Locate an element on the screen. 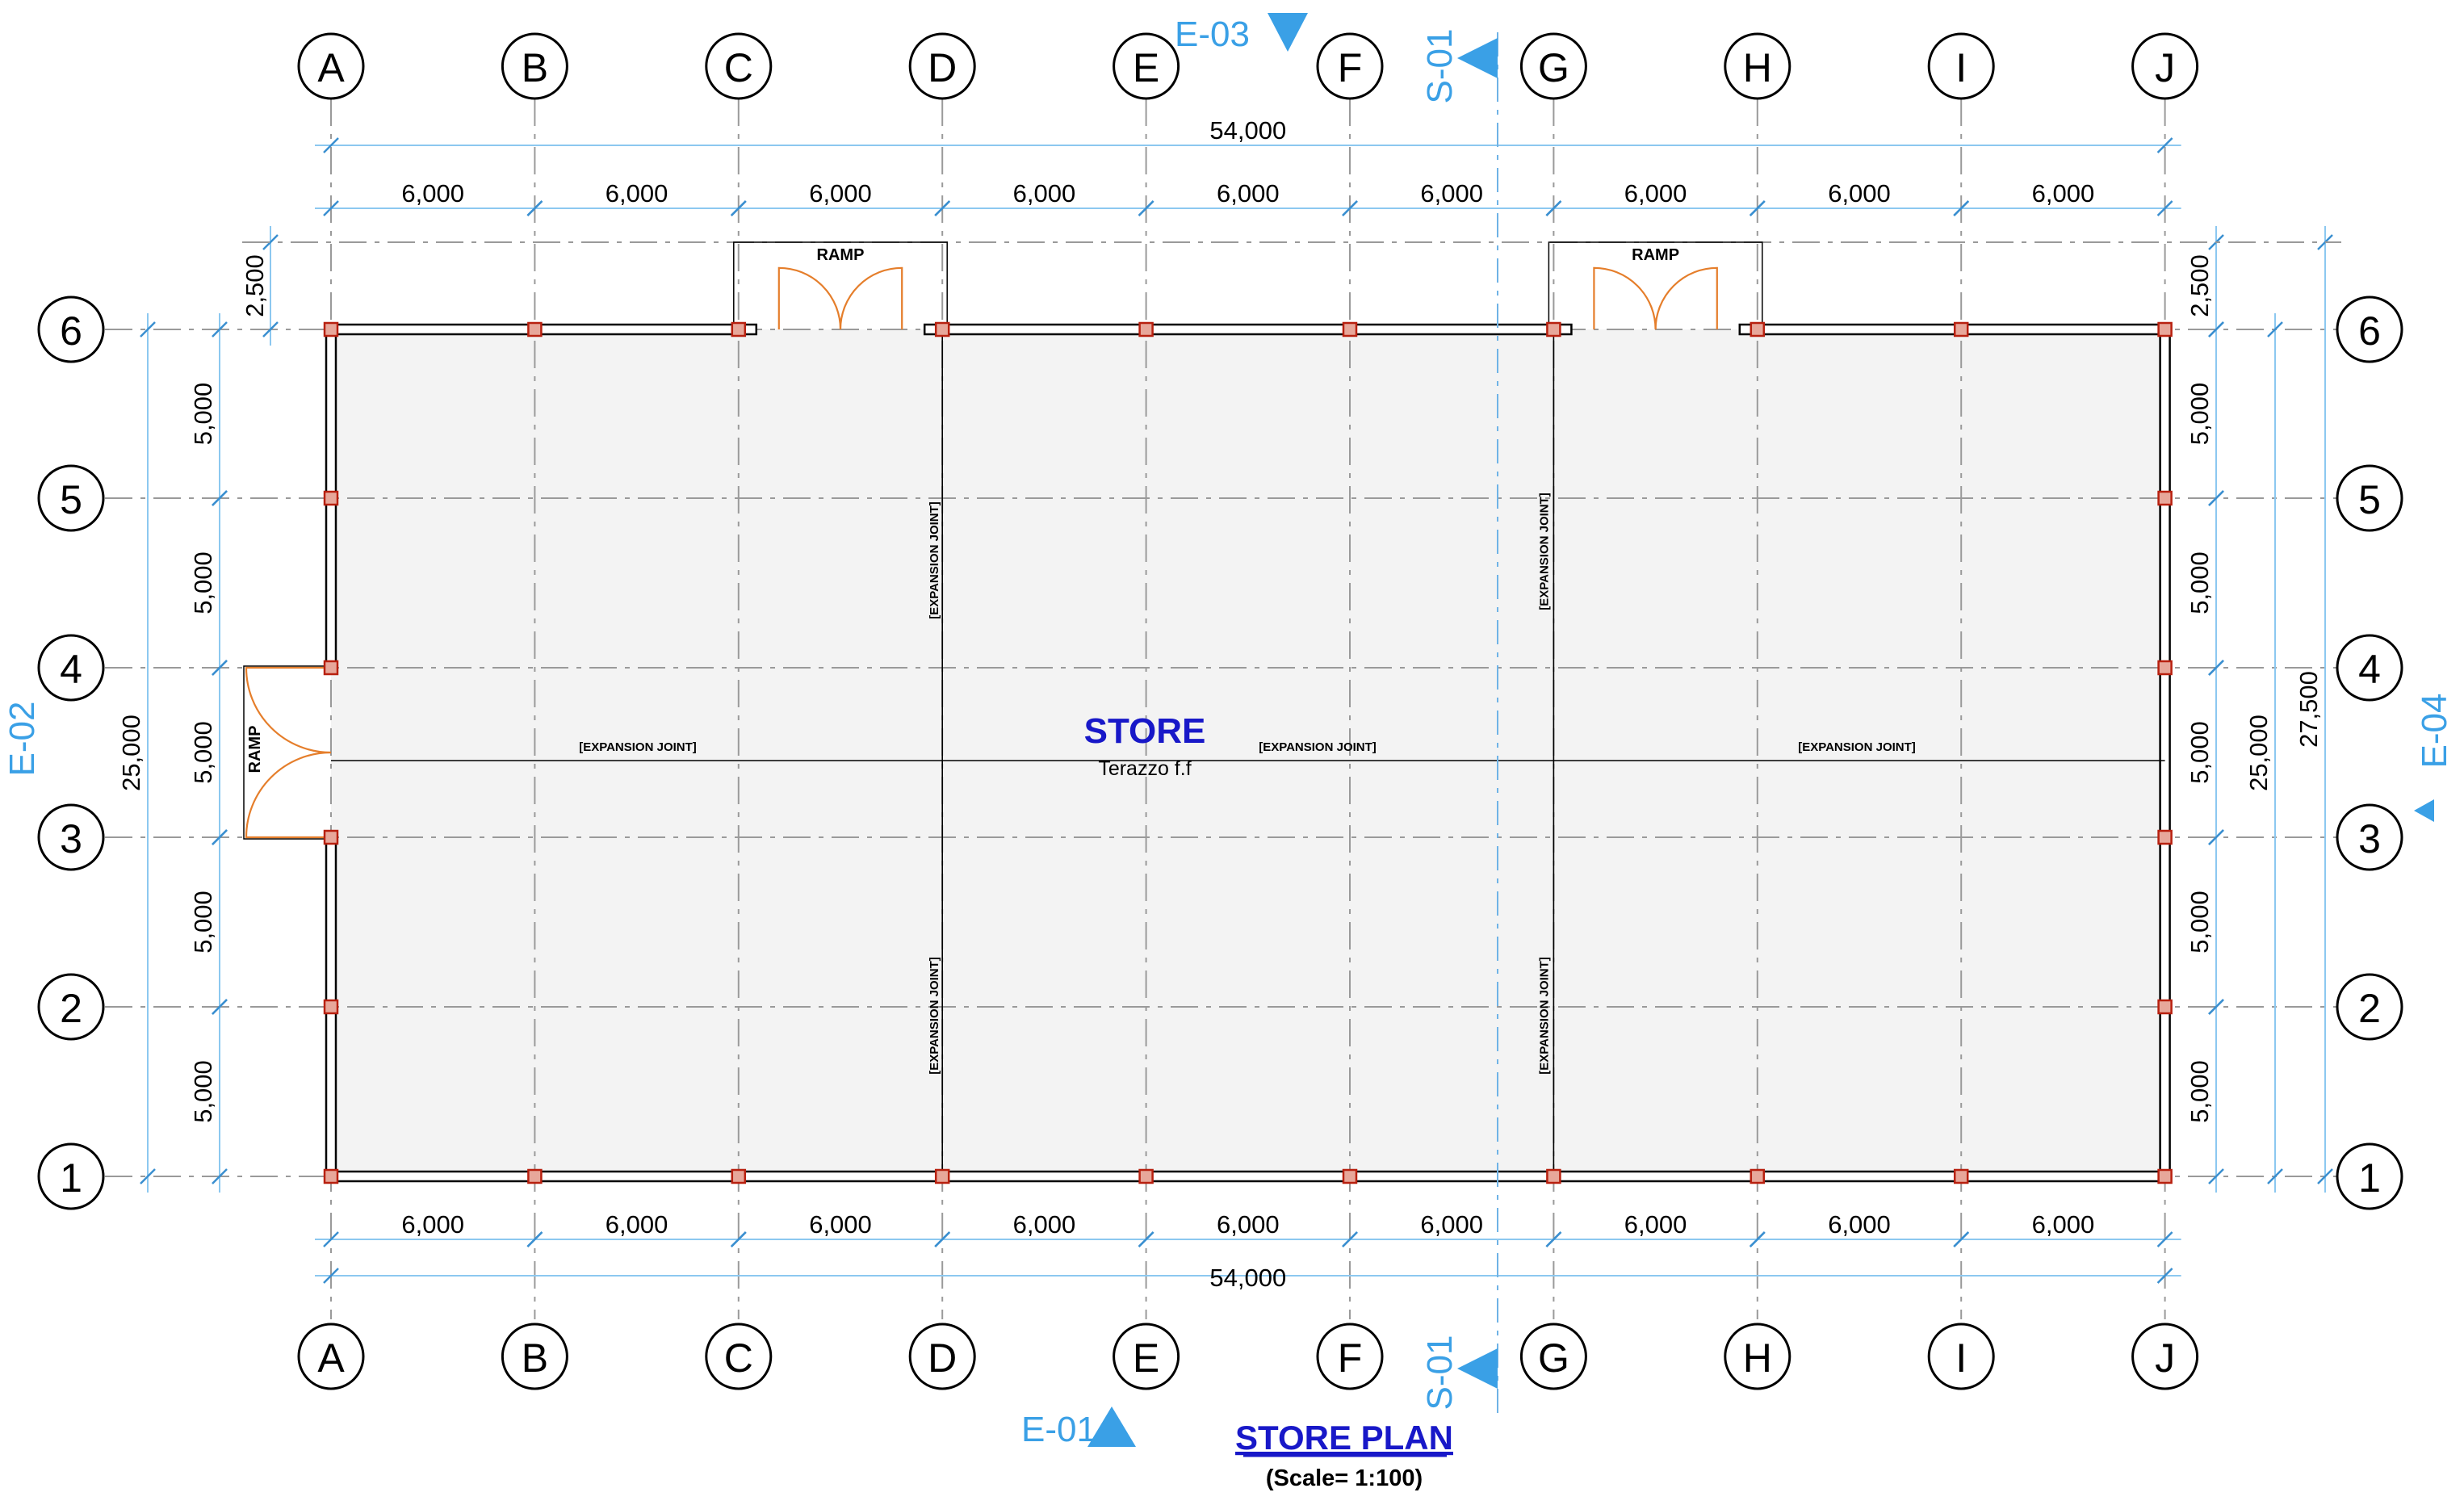 The width and height of the screenshot is (2464, 1505). grid-bubble-bottom-B: B is located at coordinates (534, 1356).